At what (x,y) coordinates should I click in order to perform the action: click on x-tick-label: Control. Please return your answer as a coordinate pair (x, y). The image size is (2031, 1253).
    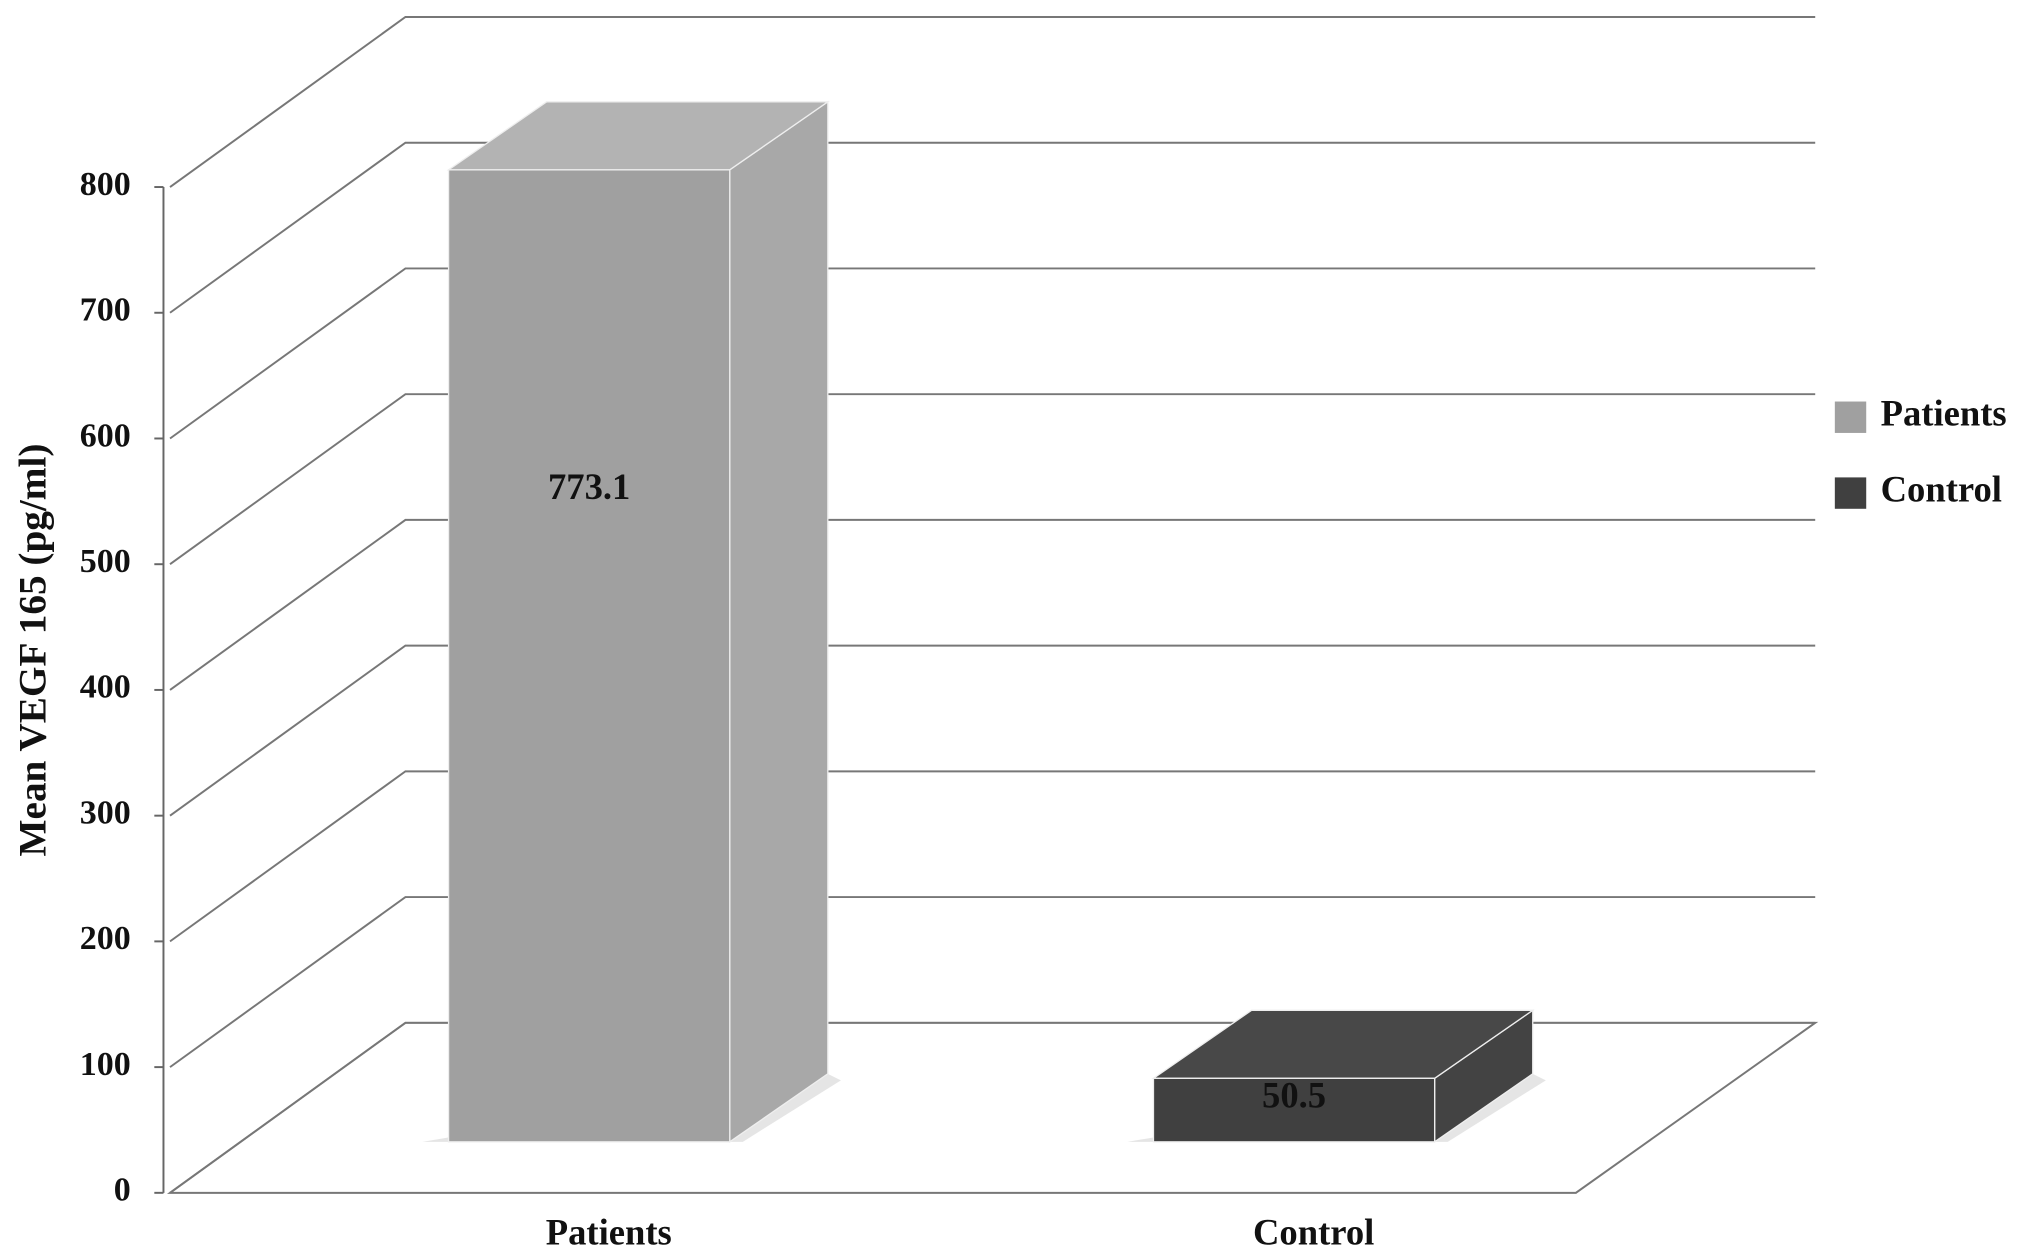
    Looking at the image, I should click on (1313, 1231).